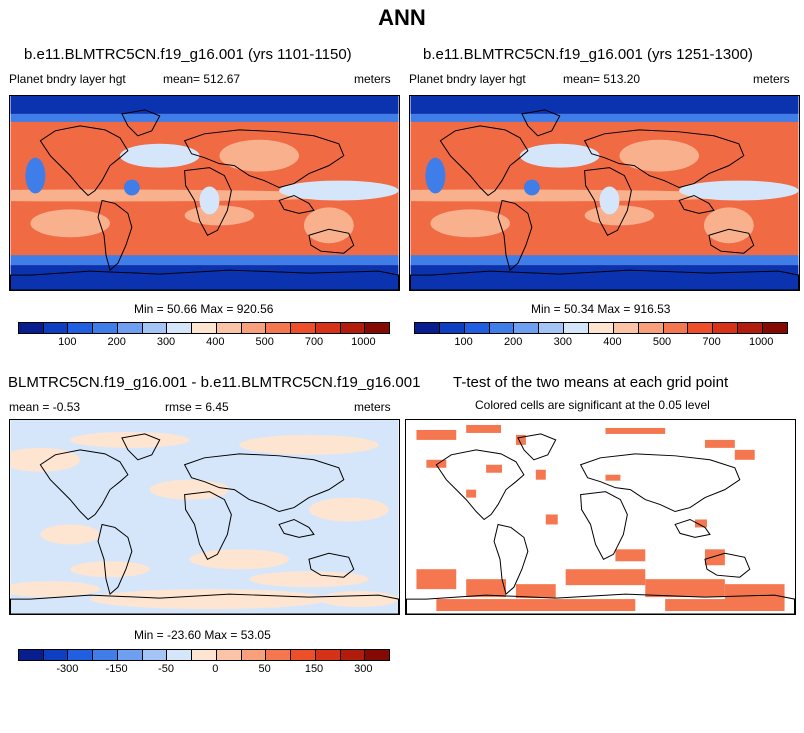 This screenshot has width=804, height=733. What do you see at coordinates (67, 79) in the screenshot?
I see `panel1-variable: Planet bndry layer hgt` at bounding box center [67, 79].